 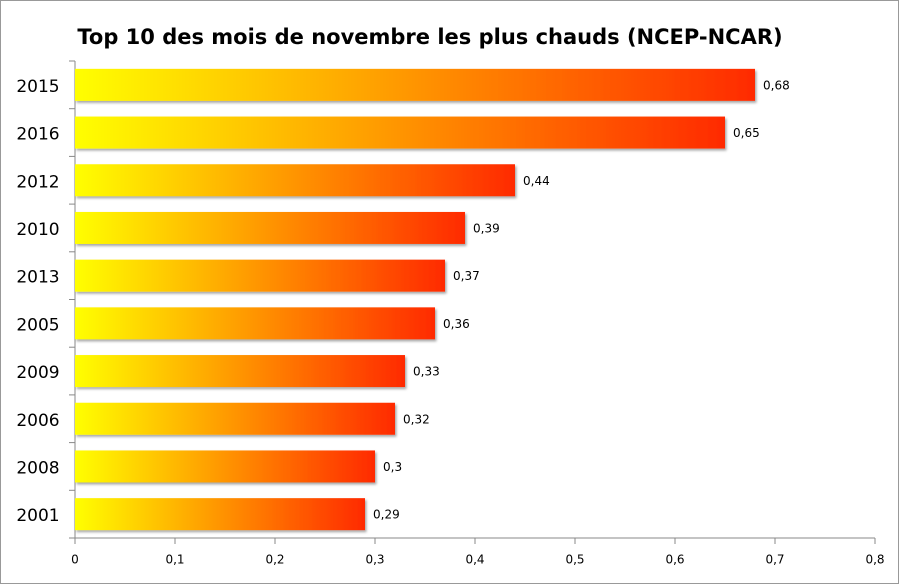 What do you see at coordinates (874, 560) in the screenshot?
I see `x-tick-label: 0,8` at bounding box center [874, 560].